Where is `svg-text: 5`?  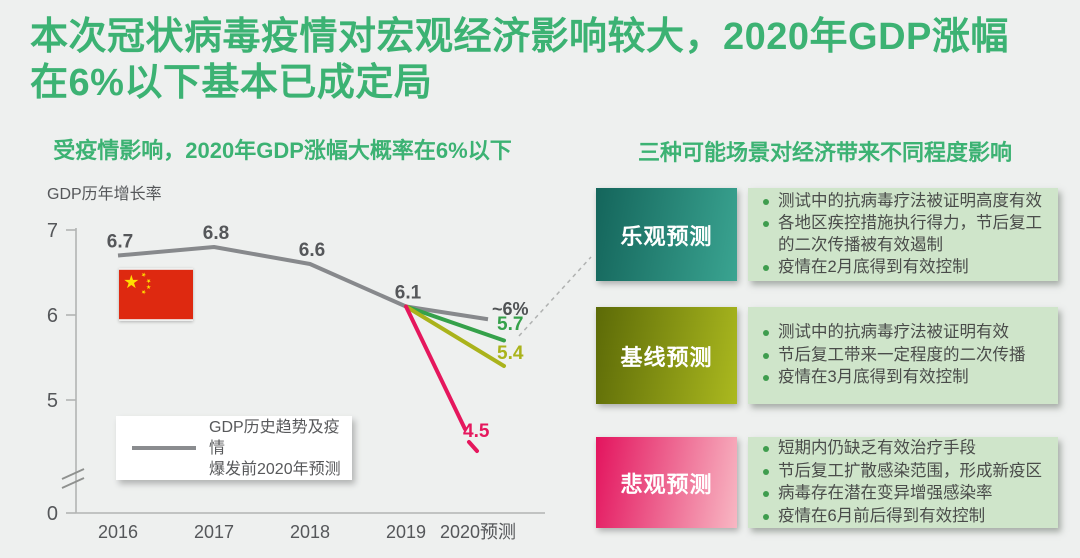 svg-text: 5 is located at coordinates (52, 401).